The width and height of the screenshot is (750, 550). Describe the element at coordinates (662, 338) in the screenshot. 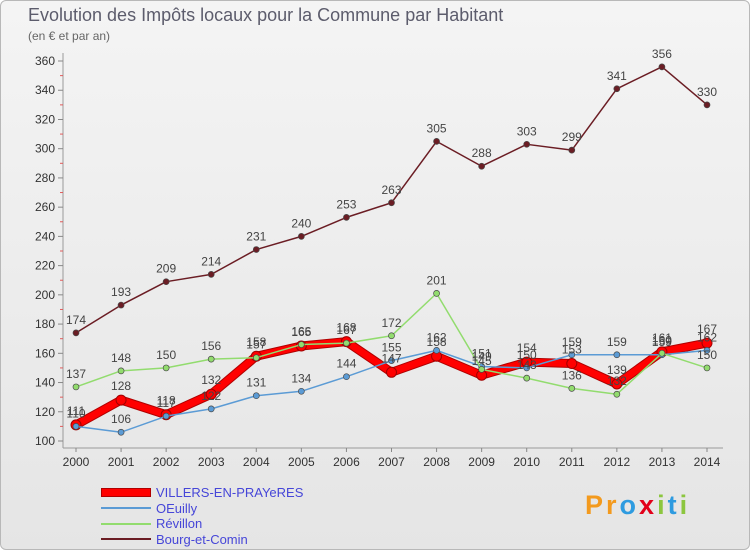

I see `data-label: 161` at that location.